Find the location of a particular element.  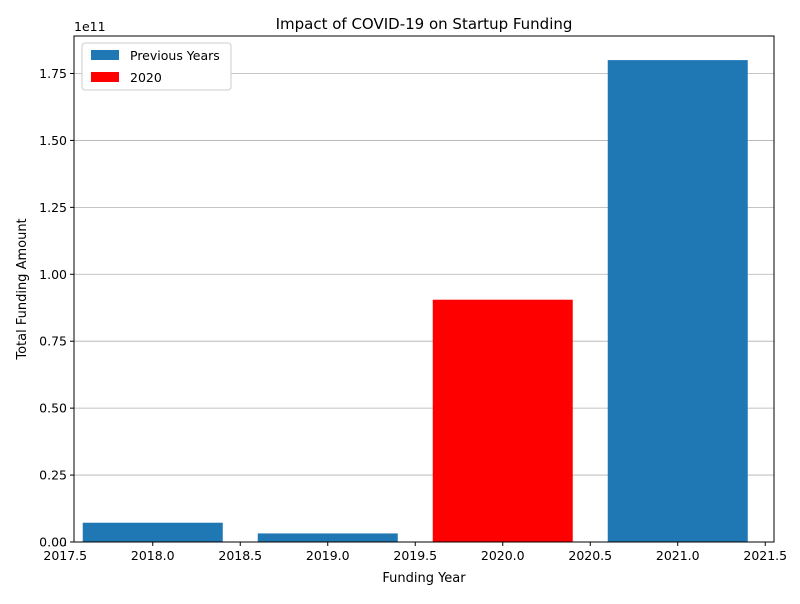

x-tick-label: 2020.5 is located at coordinates (590, 555).